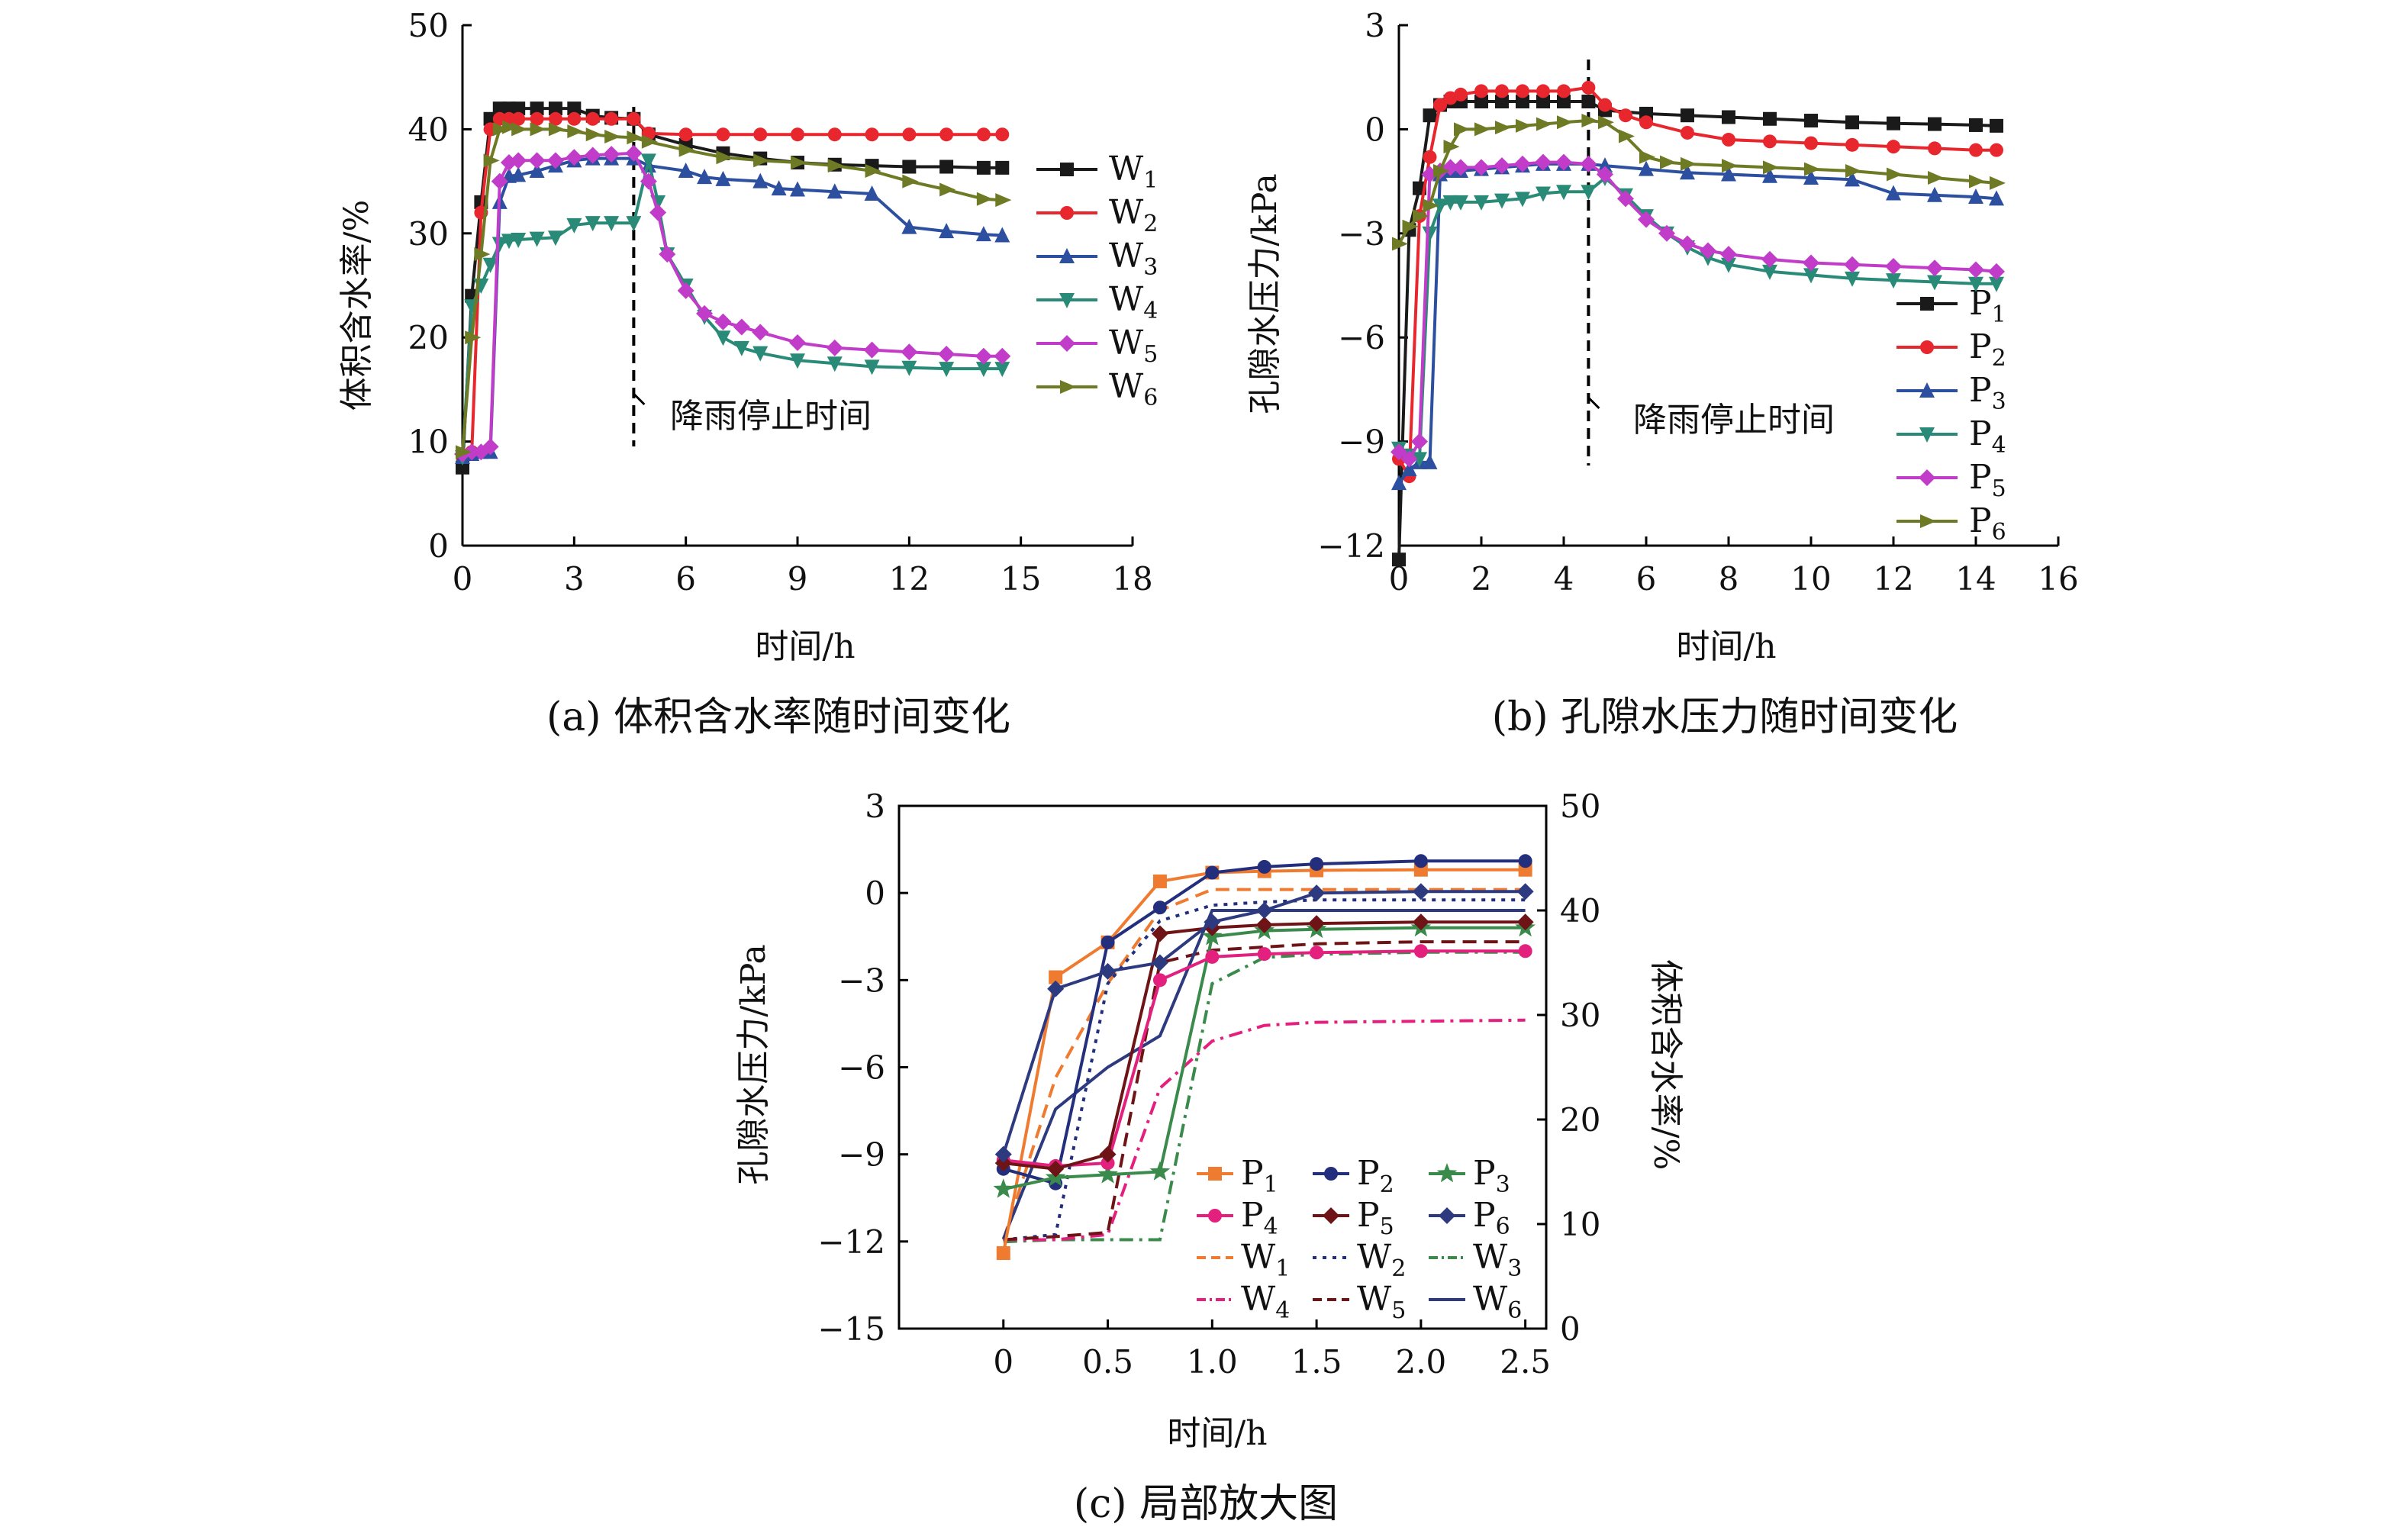 Image resolution: width=2404 pixels, height=1540 pixels. I want to click on legend-label-P6-subscript: 6, so click(1503, 1227).